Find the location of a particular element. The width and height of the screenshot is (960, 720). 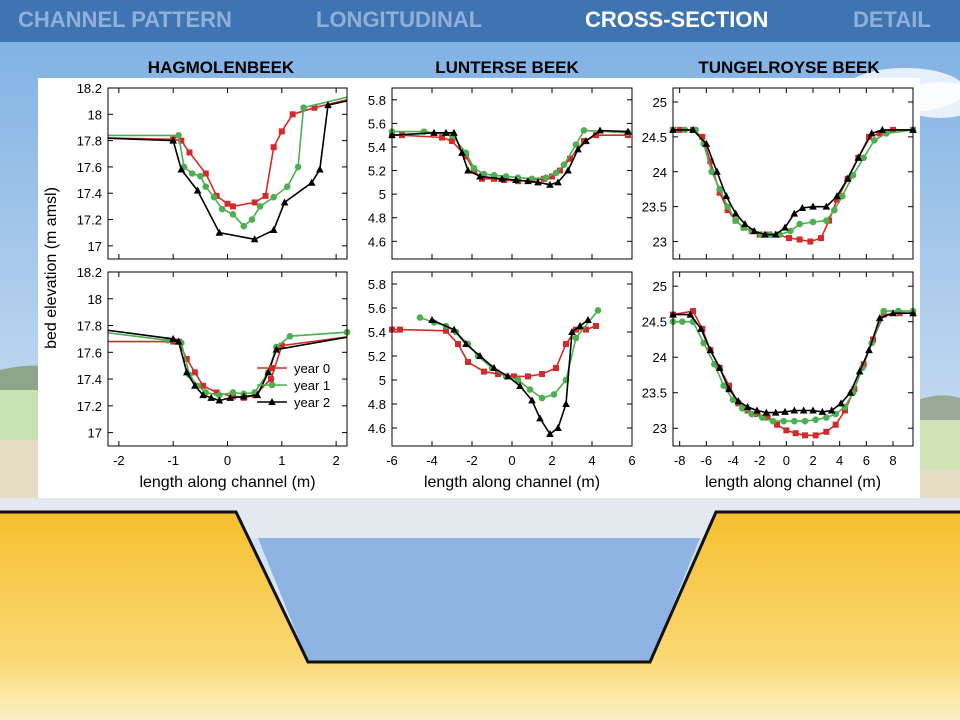

y-tick-label: 23 is located at coordinates (660, 428).